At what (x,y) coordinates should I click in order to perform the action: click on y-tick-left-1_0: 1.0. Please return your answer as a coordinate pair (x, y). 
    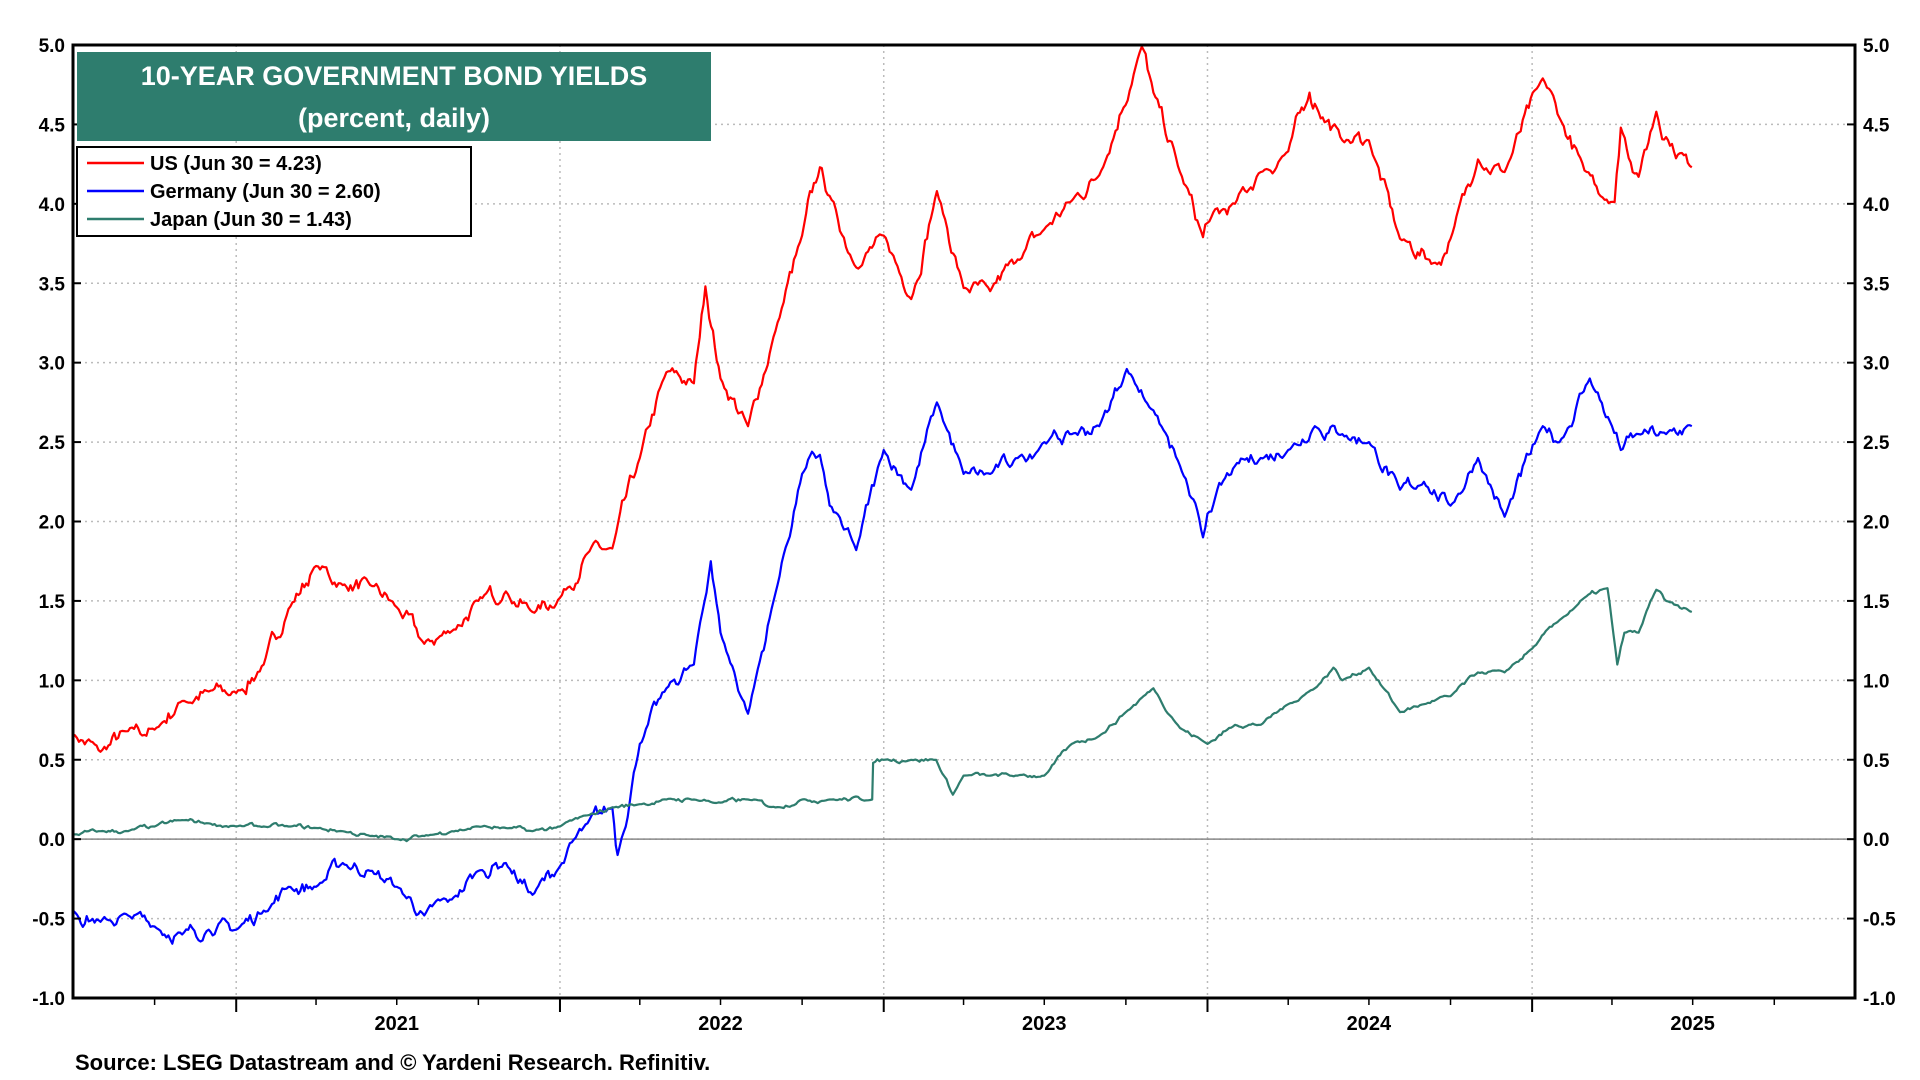
    Looking at the image, I should click on (52, 681).